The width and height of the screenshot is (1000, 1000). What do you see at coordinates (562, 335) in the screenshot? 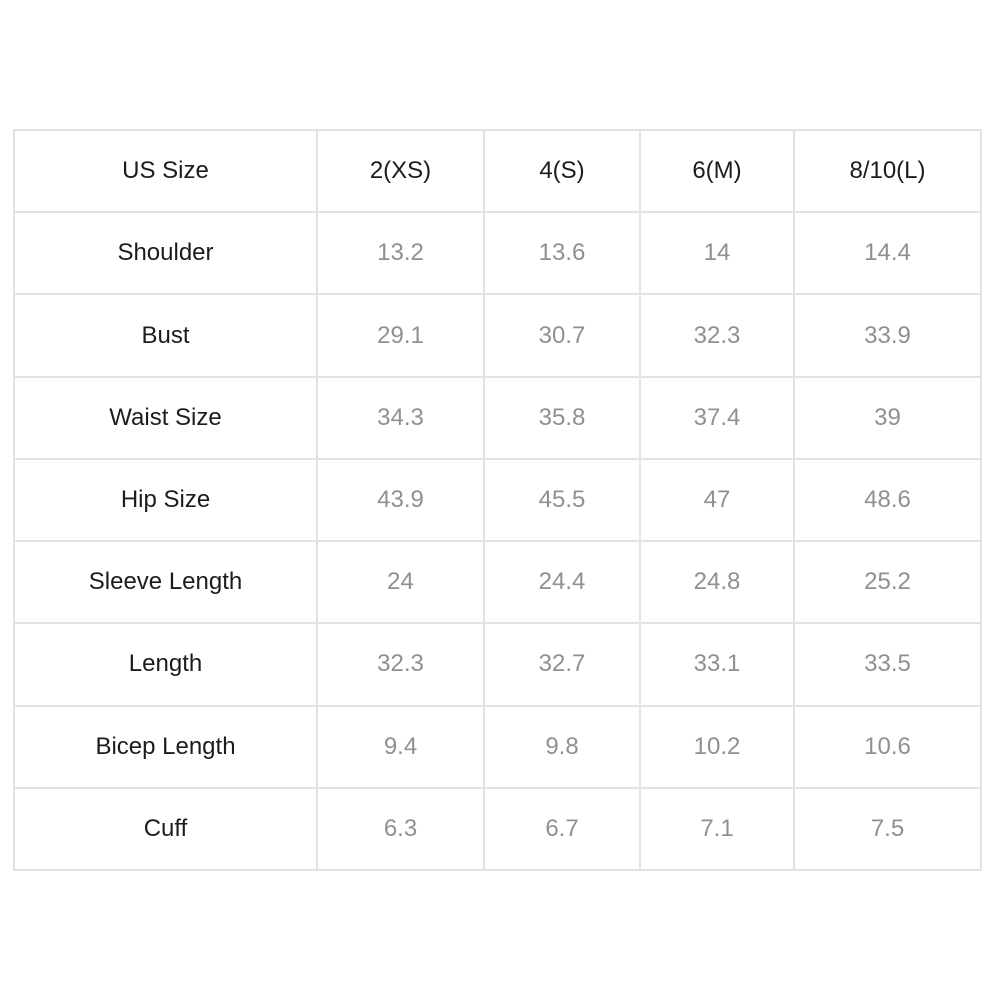
I see `value-cell: 30.7` at bounding box center [562, 335].